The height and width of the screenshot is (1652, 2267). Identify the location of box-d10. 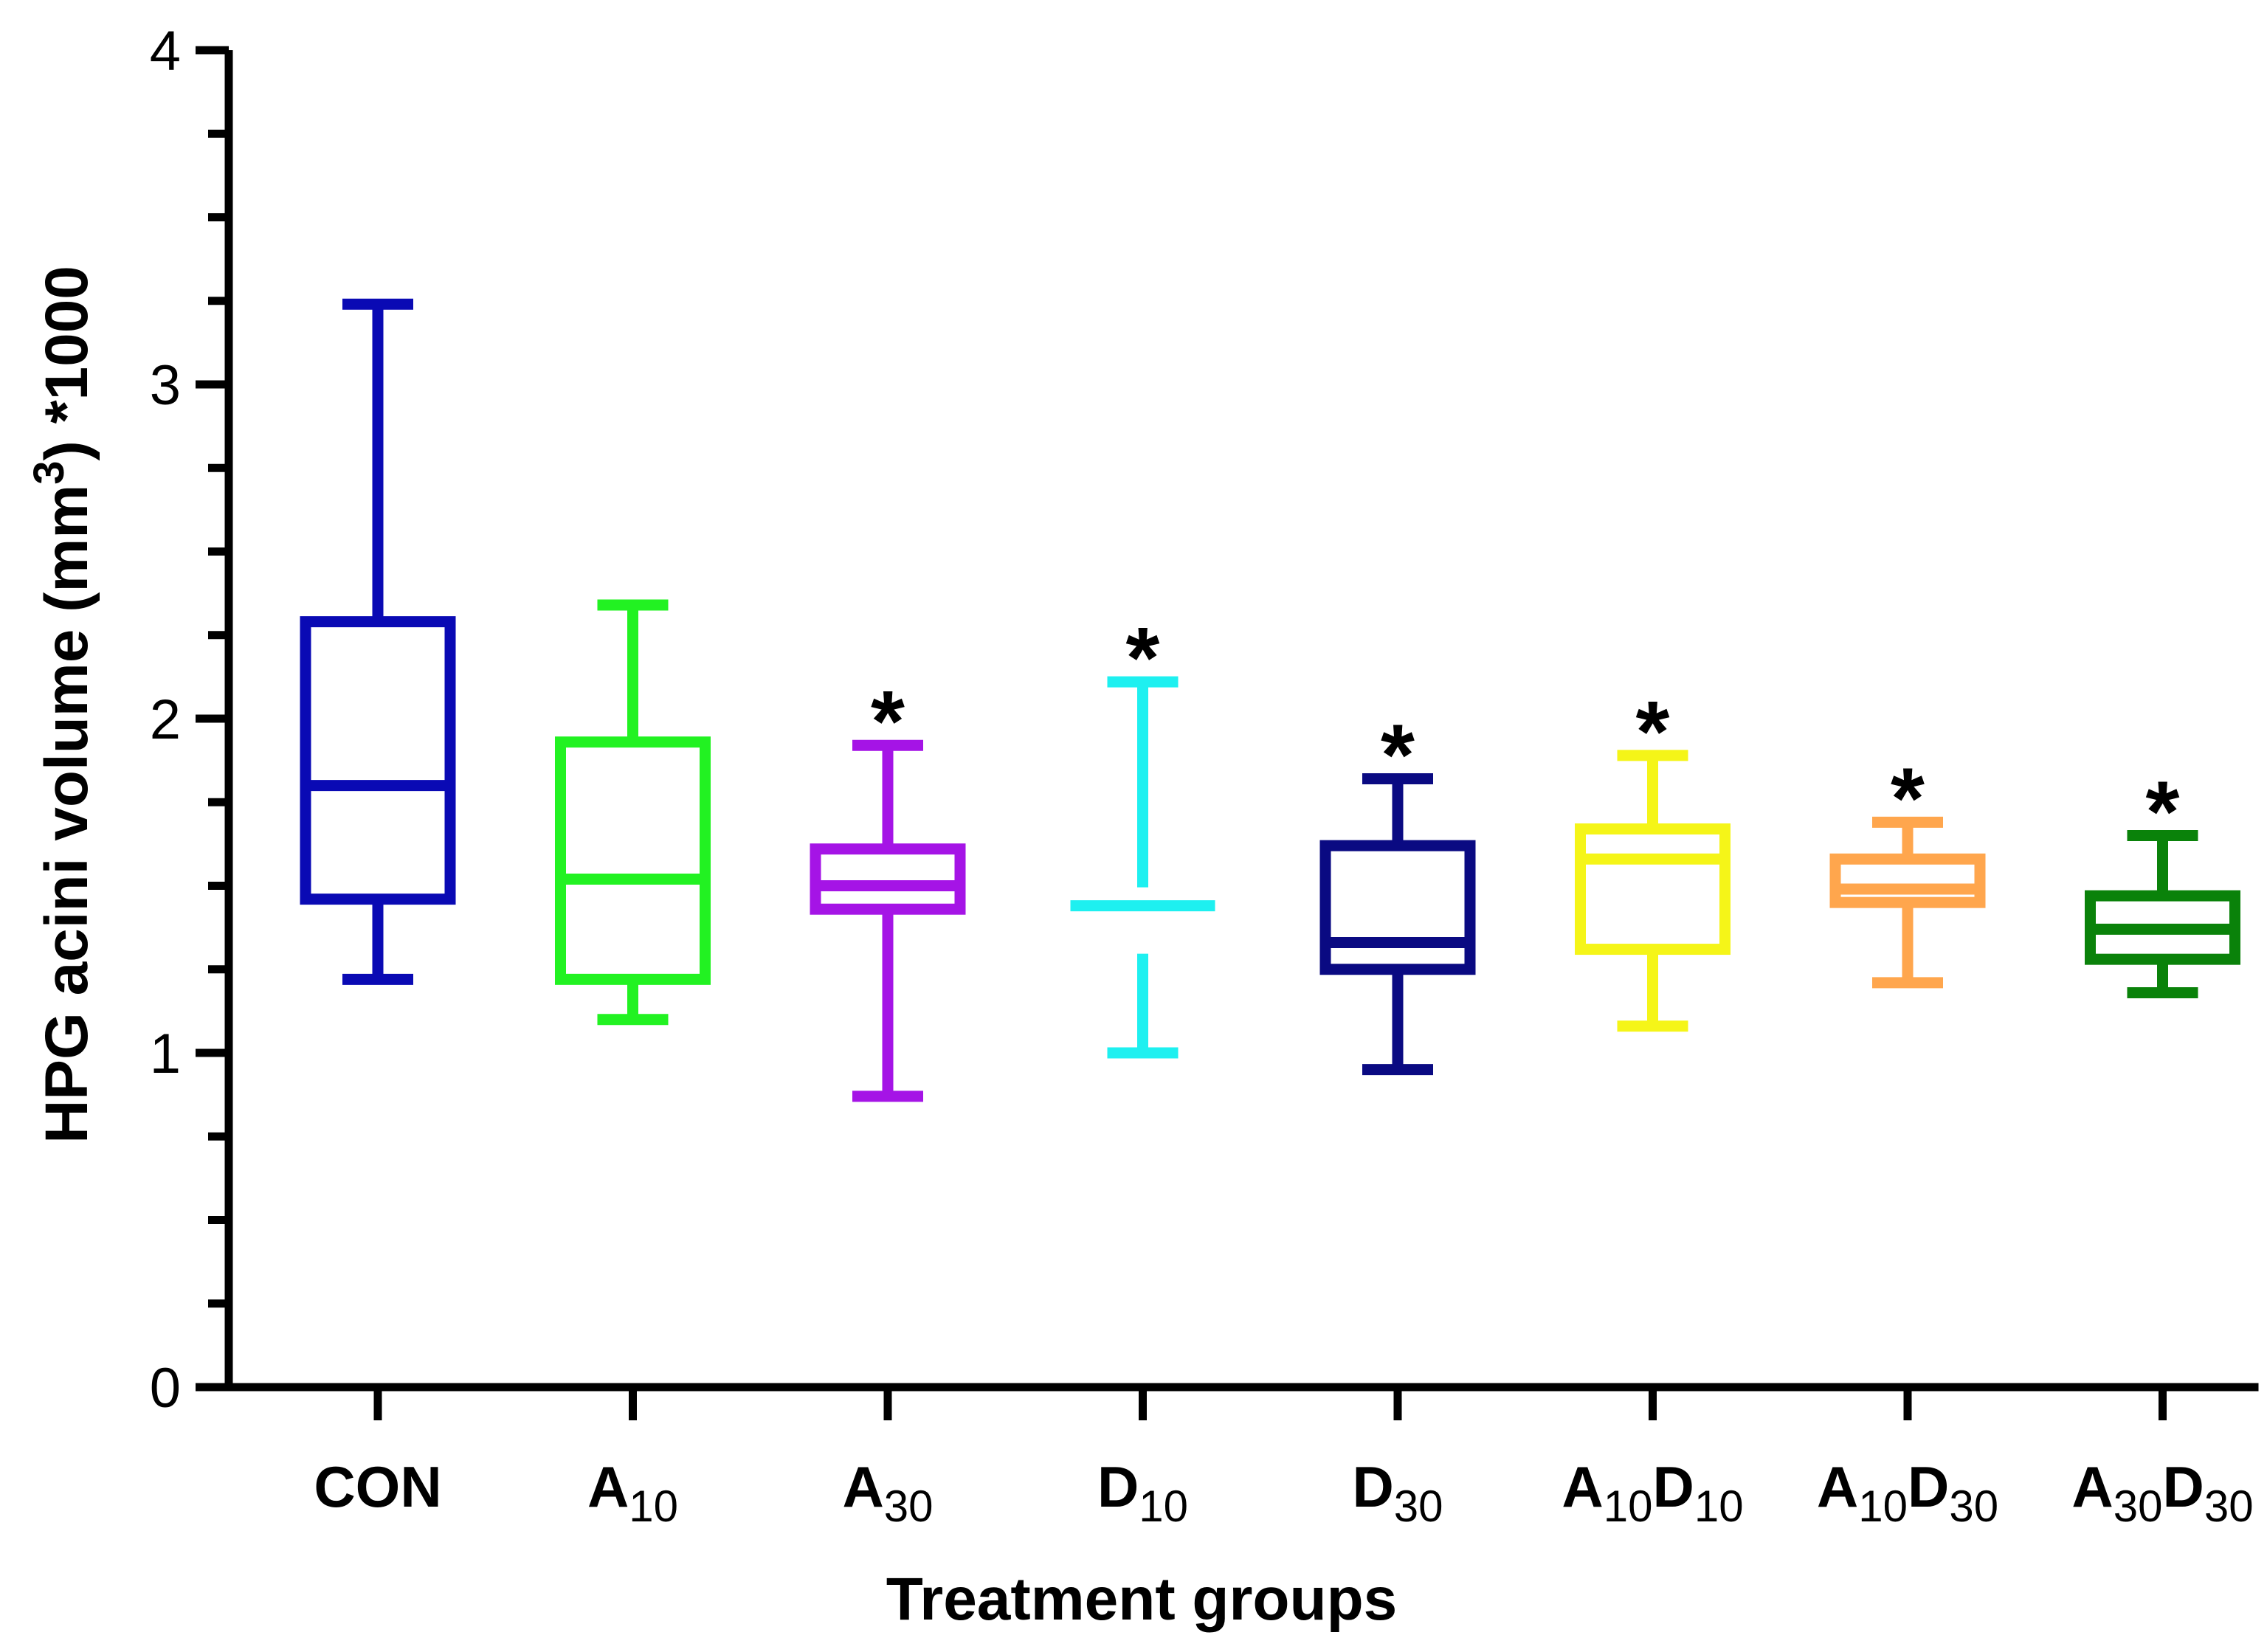
(1142, 868).